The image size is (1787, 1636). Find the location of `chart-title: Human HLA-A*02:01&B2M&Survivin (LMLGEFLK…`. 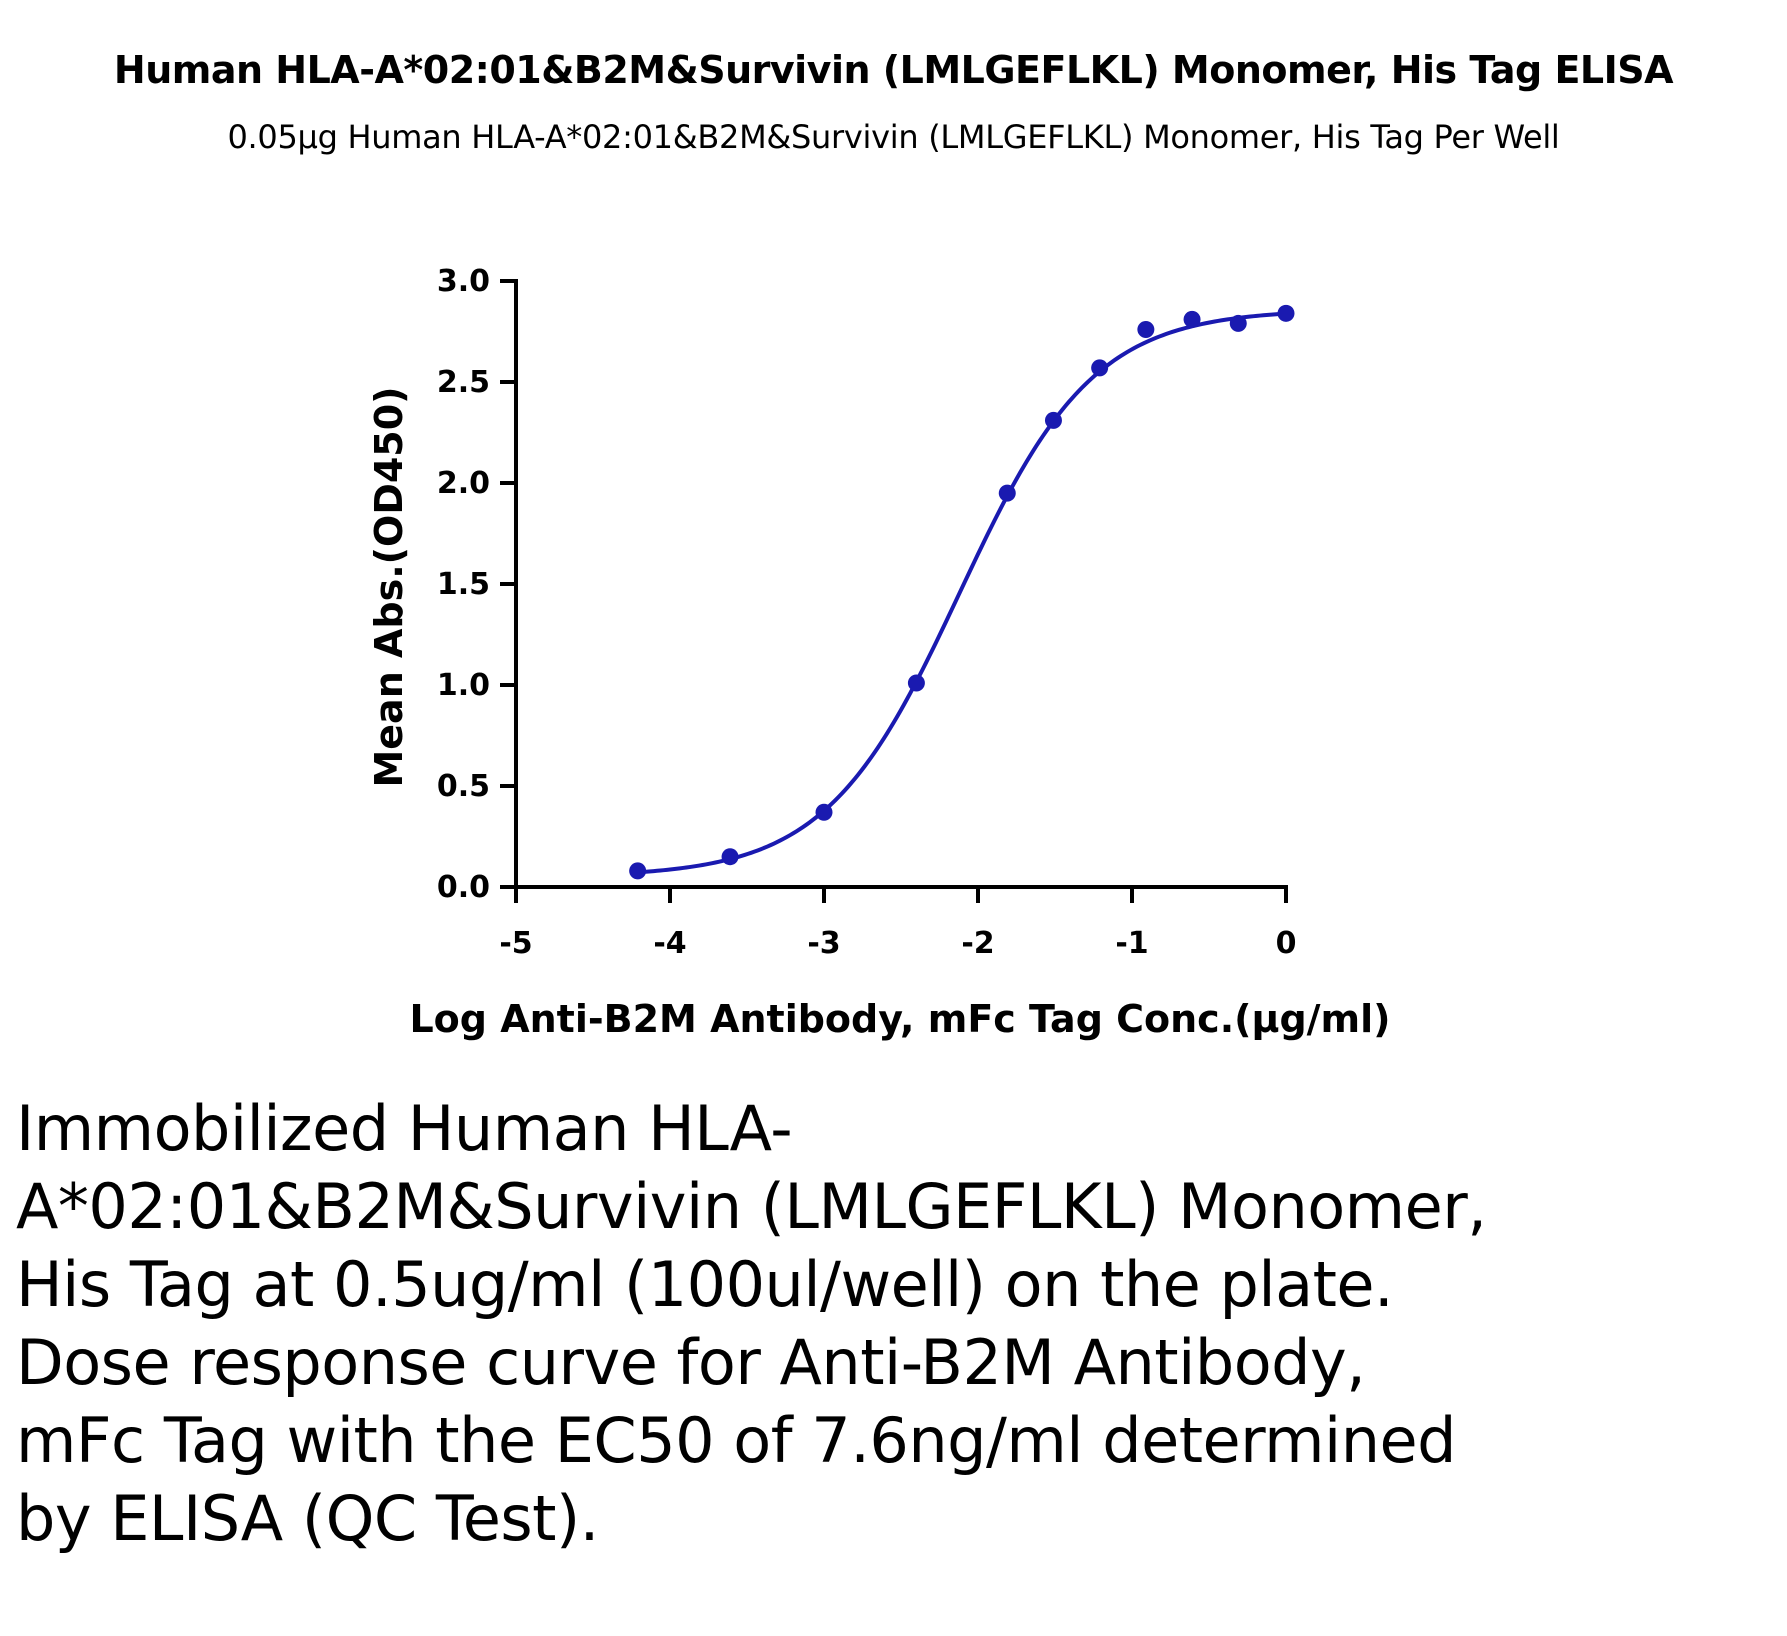

chart-title: Human HLA-A*02:01&B2M&Survivin (LMLGEFLK… is located at coordinates (893, 70).